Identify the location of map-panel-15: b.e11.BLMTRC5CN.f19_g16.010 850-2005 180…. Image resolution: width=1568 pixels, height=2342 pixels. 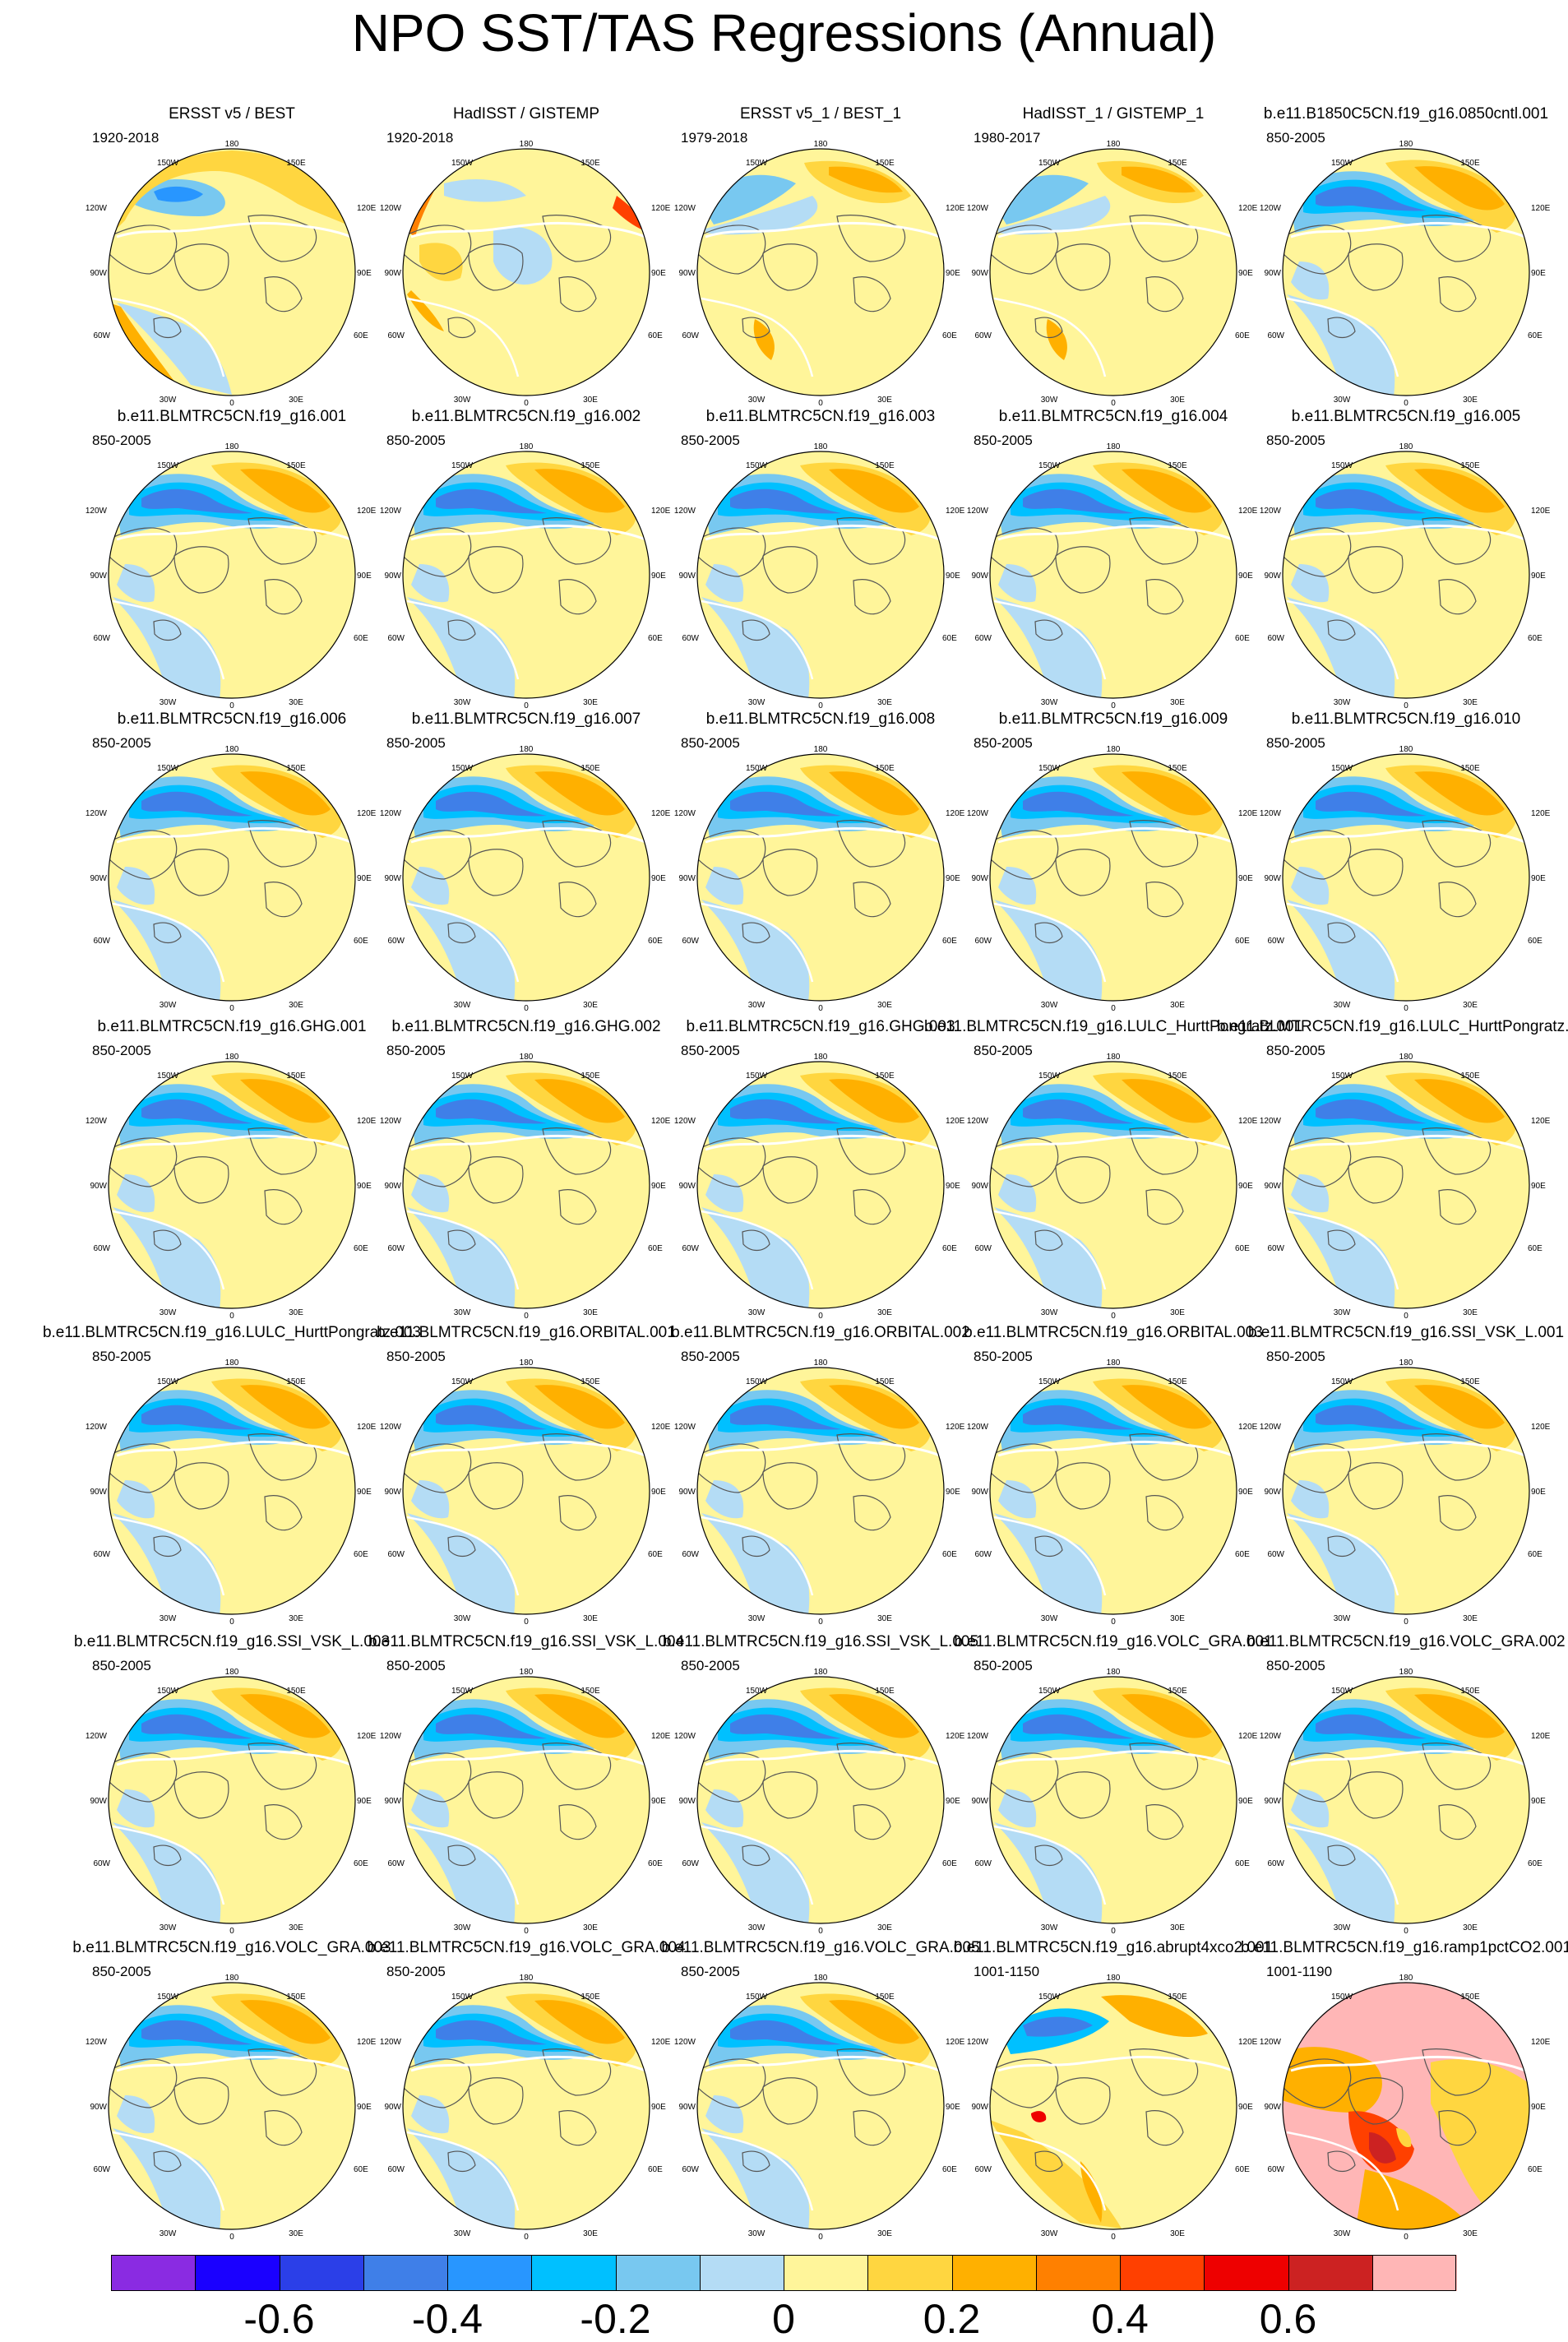
(1406, 862).